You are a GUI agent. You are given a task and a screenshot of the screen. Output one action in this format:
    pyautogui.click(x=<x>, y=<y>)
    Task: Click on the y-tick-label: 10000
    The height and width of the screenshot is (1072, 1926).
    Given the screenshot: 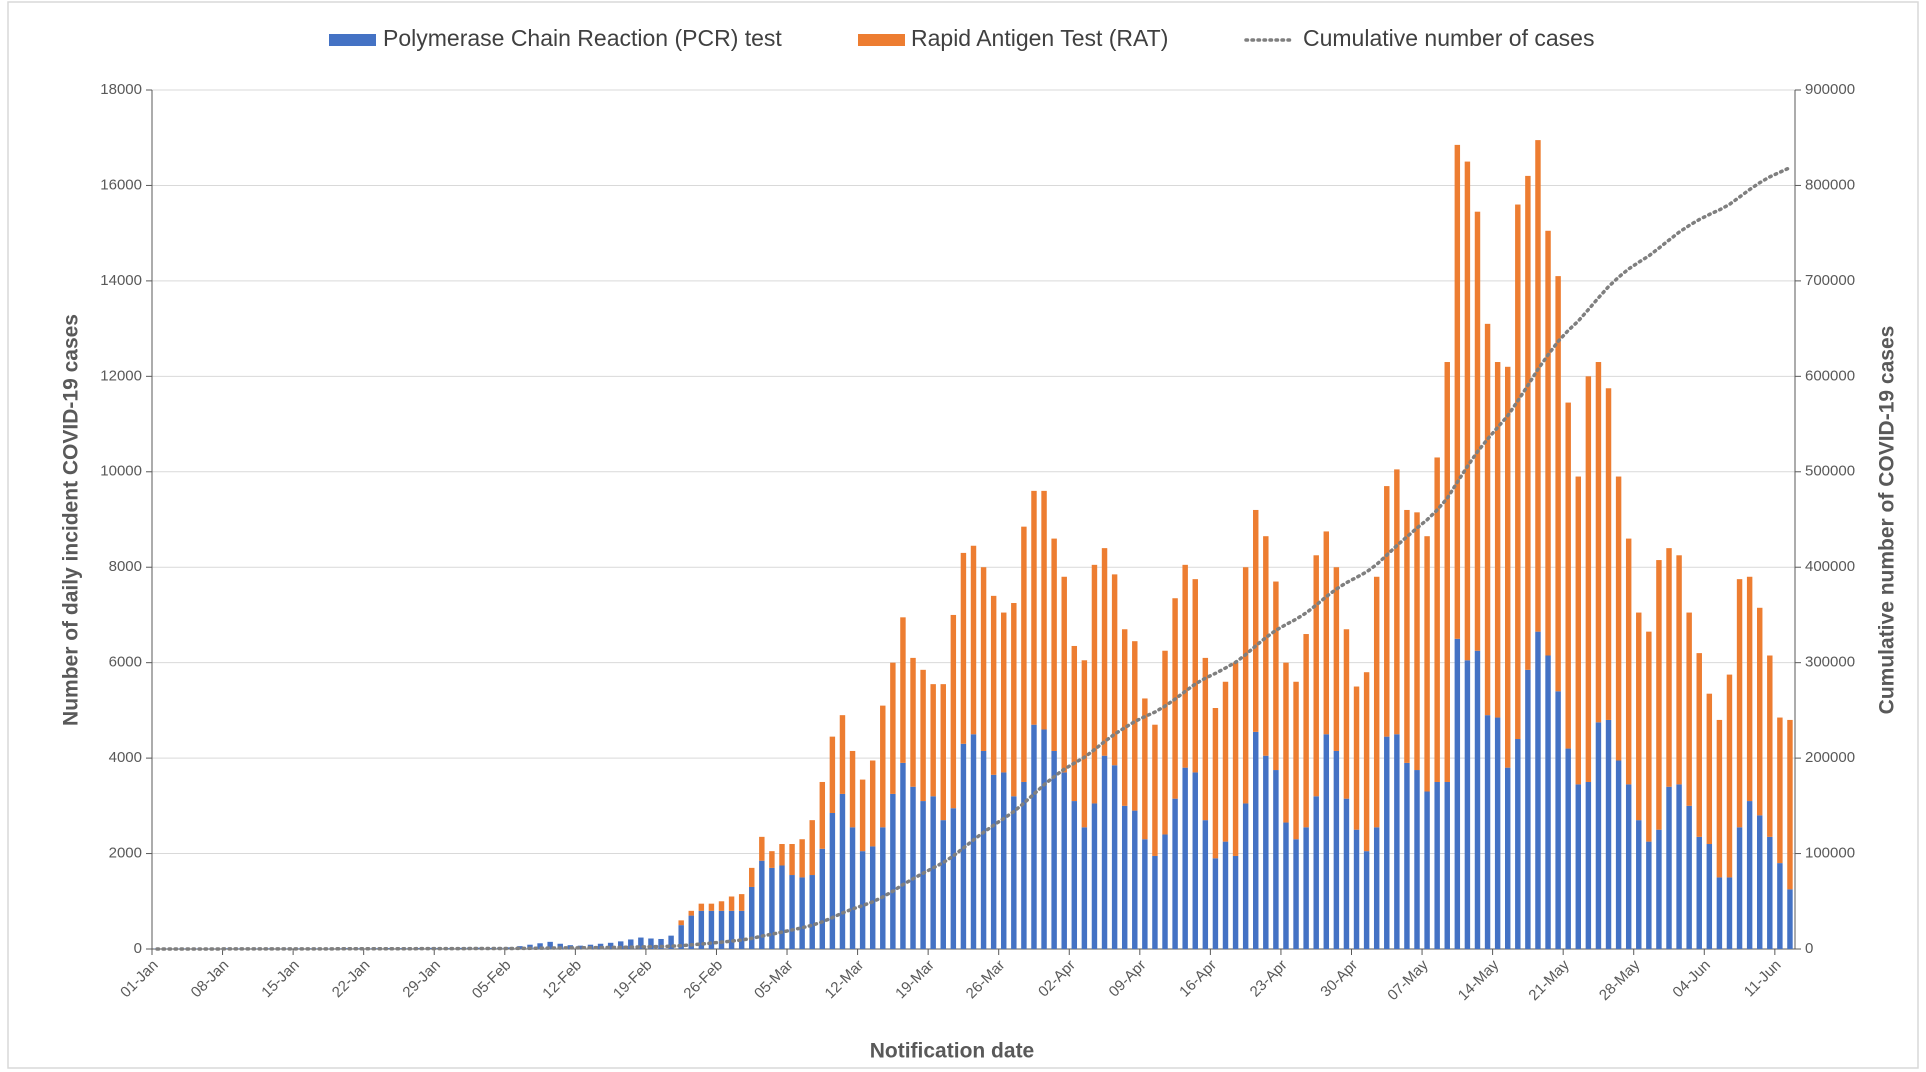 What is the action you would take?
    pyautogui.click(x=121, y=471)
    